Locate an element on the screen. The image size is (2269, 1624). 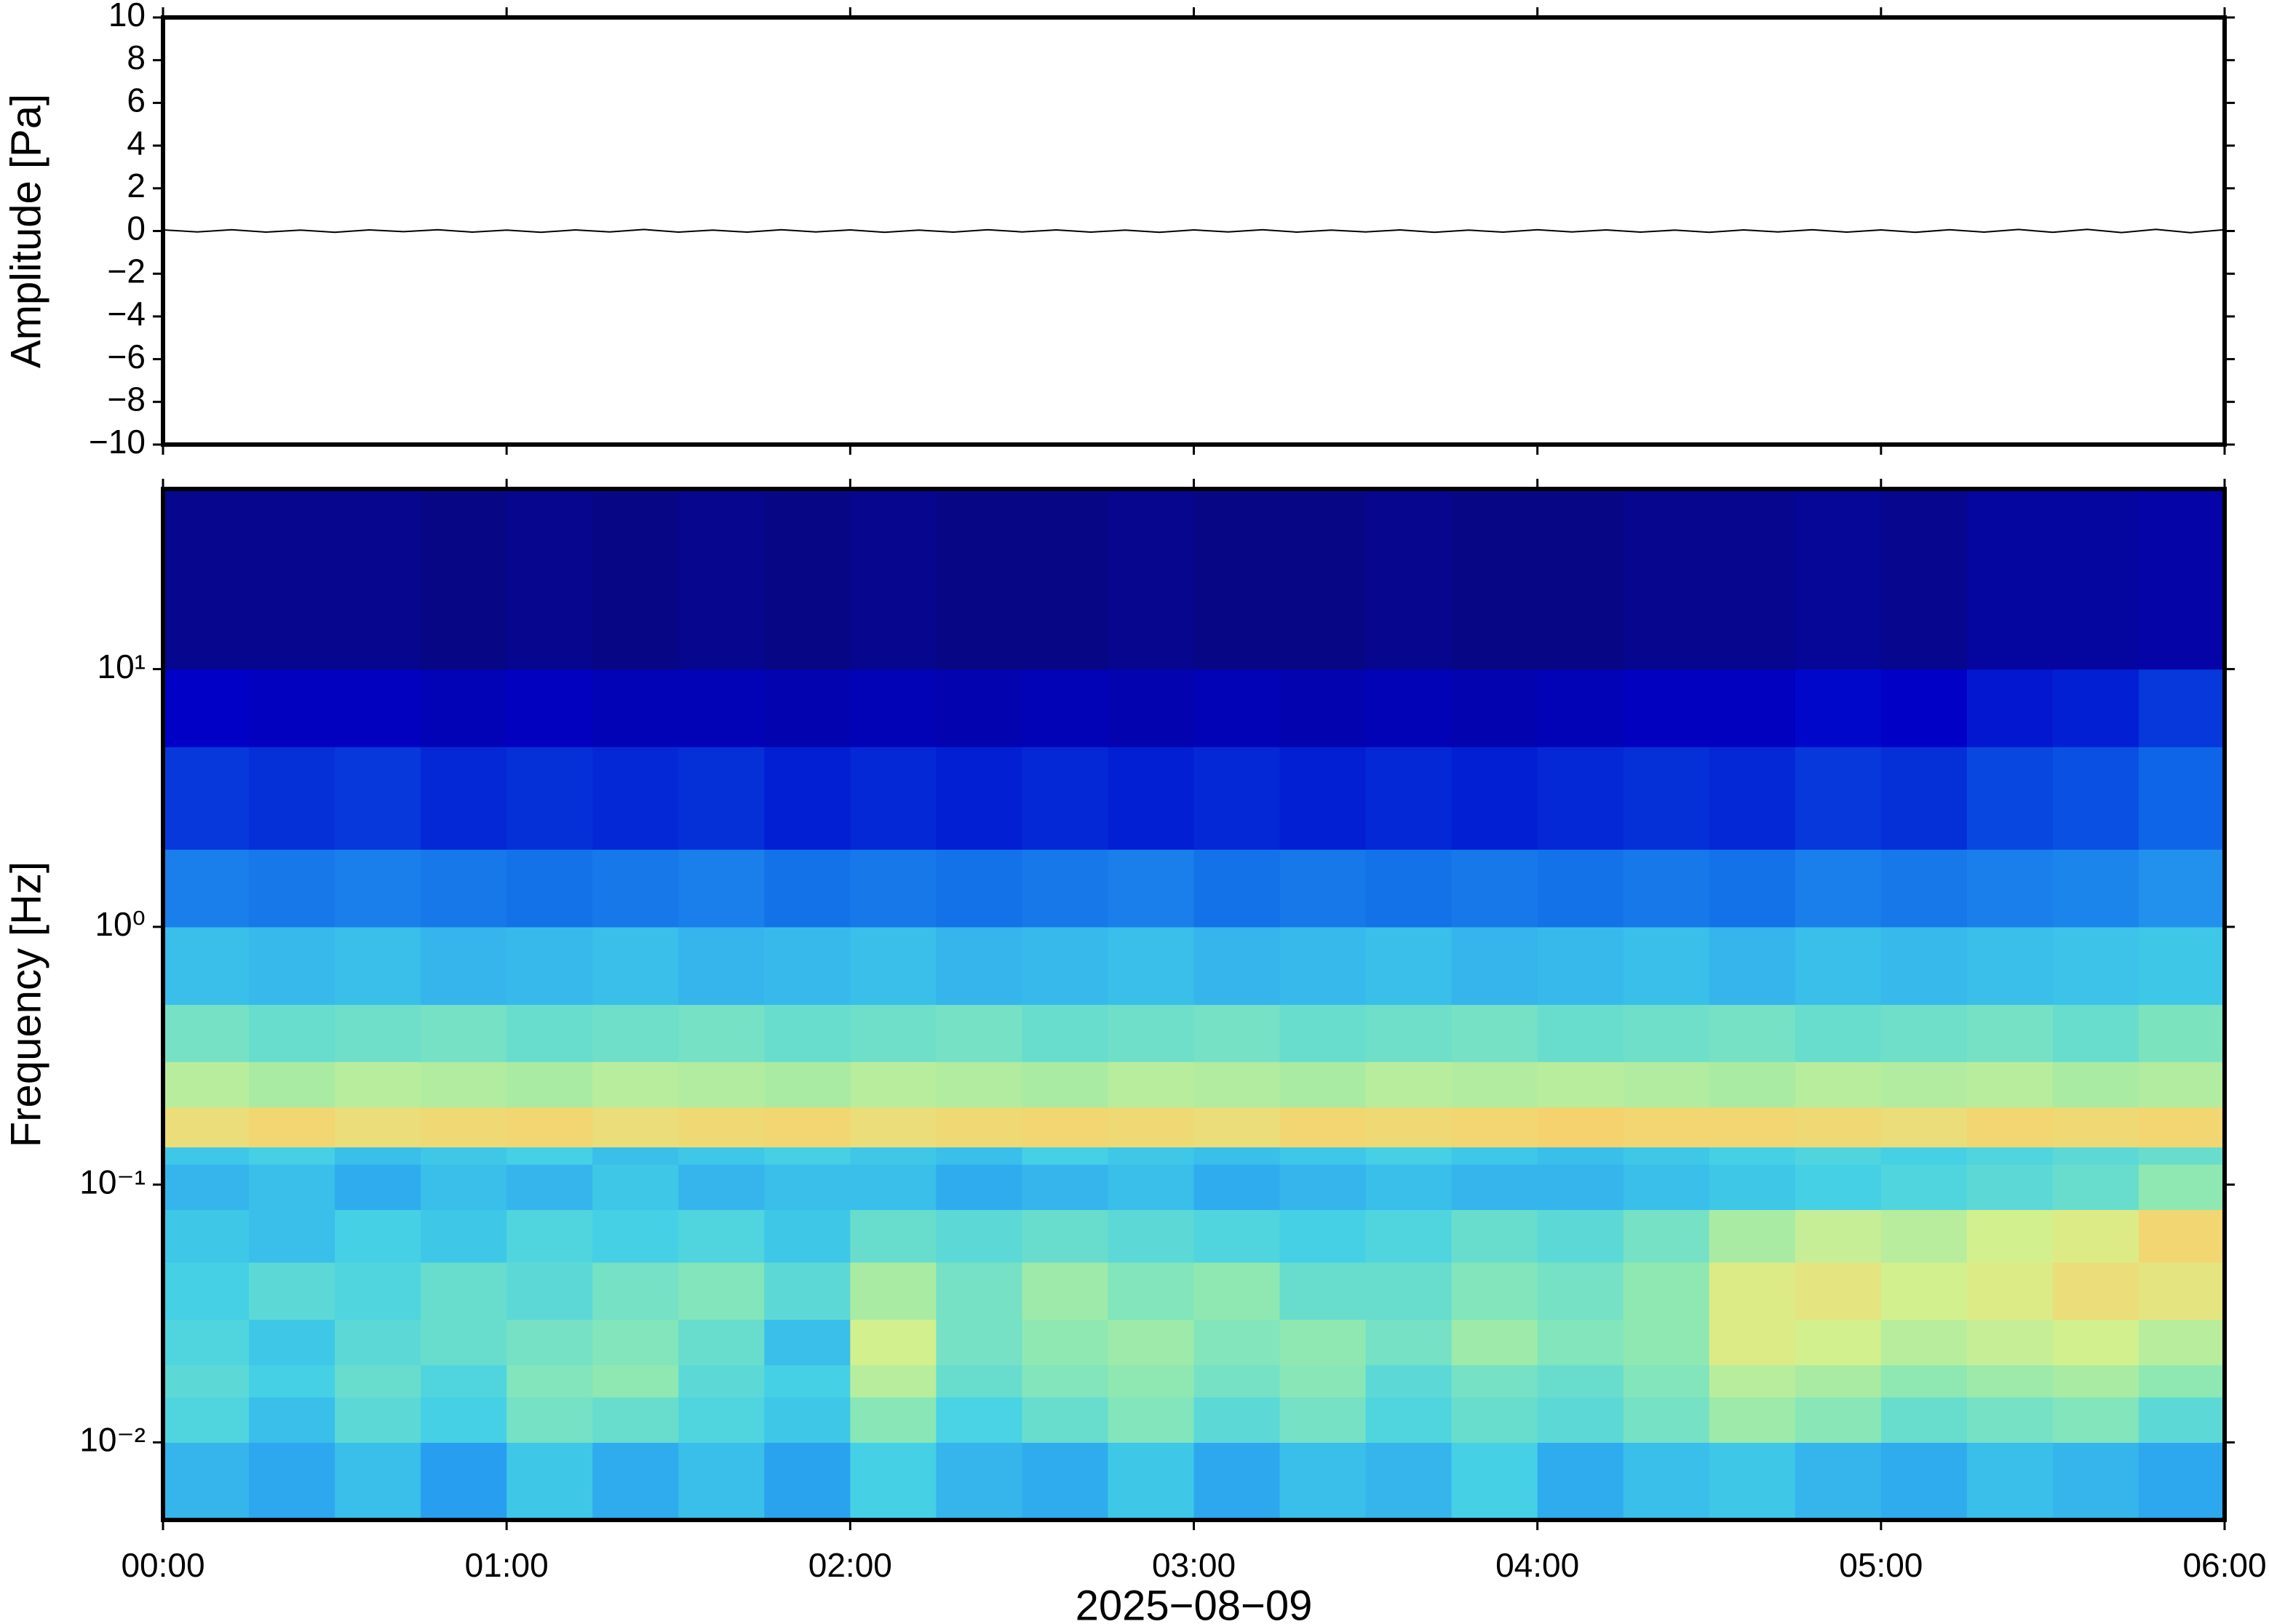
x-tick-label: 04:00 is located at coordinates (1537, 1565).